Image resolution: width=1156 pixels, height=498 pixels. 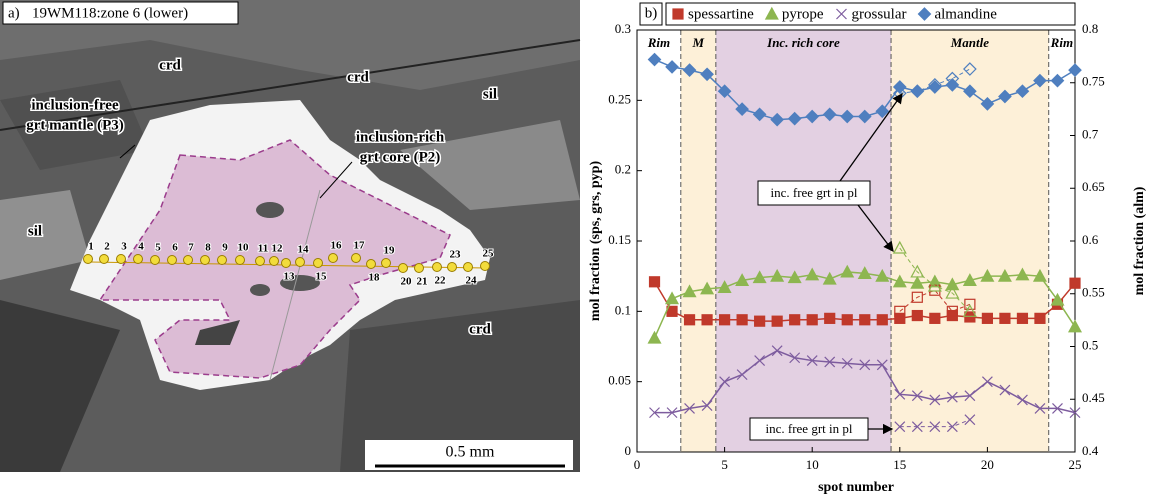 What do you see at coordinates (623, 169) in the screenshot?
I see `y-tick-label: 0.2` at bounding box center [623, 169].